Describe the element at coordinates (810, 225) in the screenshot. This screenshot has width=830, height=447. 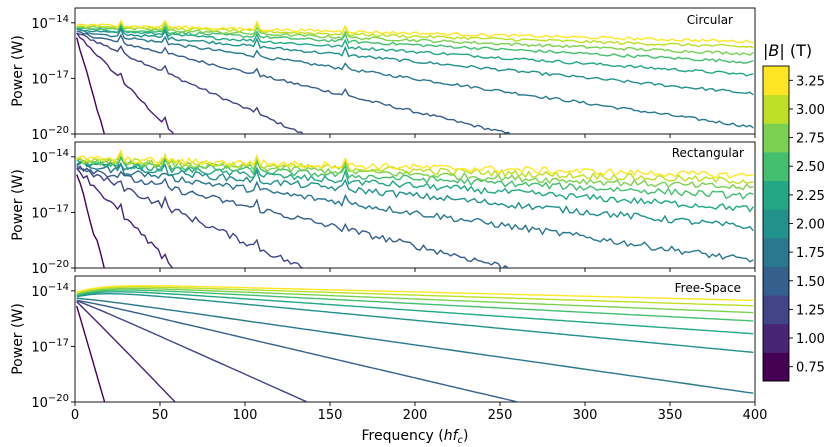
I see `colorbar-tick-label: 2.00` at that location.